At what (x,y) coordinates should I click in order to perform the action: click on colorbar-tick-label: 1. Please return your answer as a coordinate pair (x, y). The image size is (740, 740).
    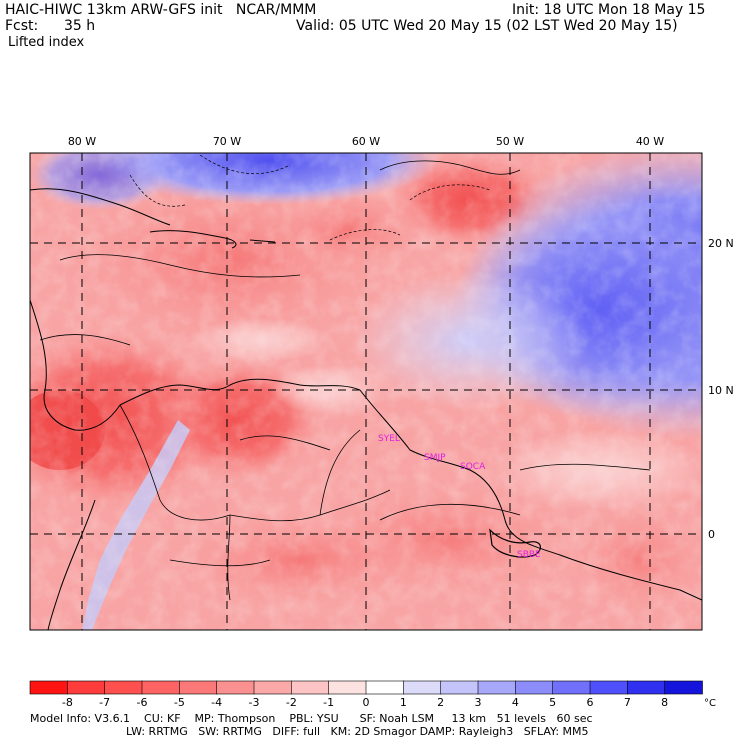
    Looking at the image, I should click on (403, 702).